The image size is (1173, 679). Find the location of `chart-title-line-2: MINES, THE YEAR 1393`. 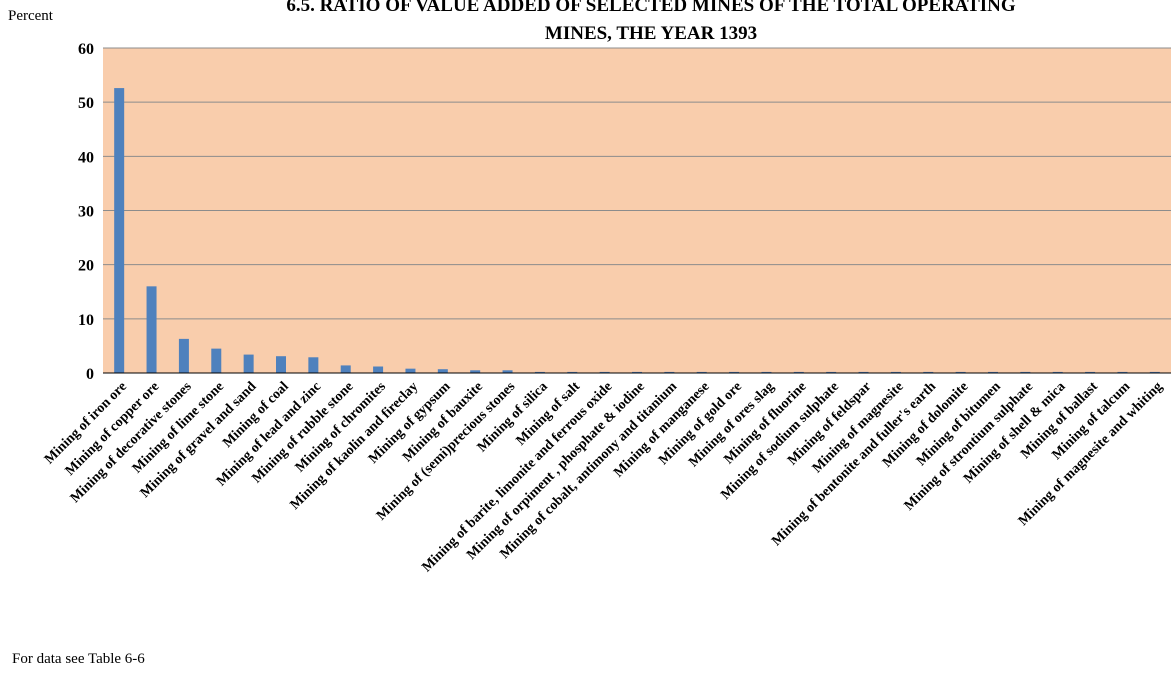

chart-title-line-2: MINES, THE YEAR 1393 is located at coordinates (651, 33).